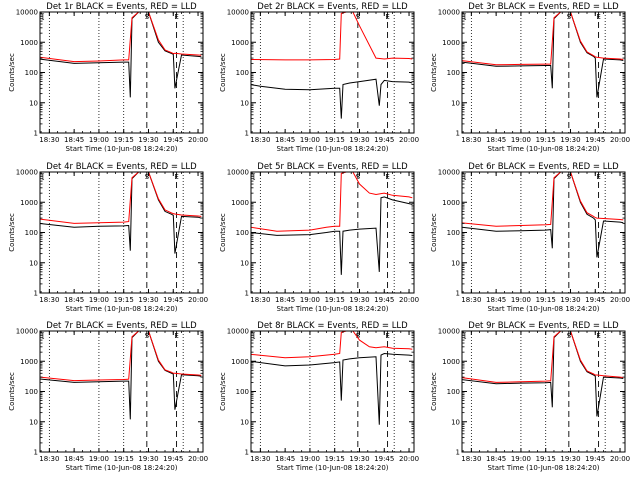  What do you see at coordinates (121, 167) in the screenshot?
I see `panel-title: Det 4r BLACK = Events, RED = LLD` at bounding box center [121, 167].